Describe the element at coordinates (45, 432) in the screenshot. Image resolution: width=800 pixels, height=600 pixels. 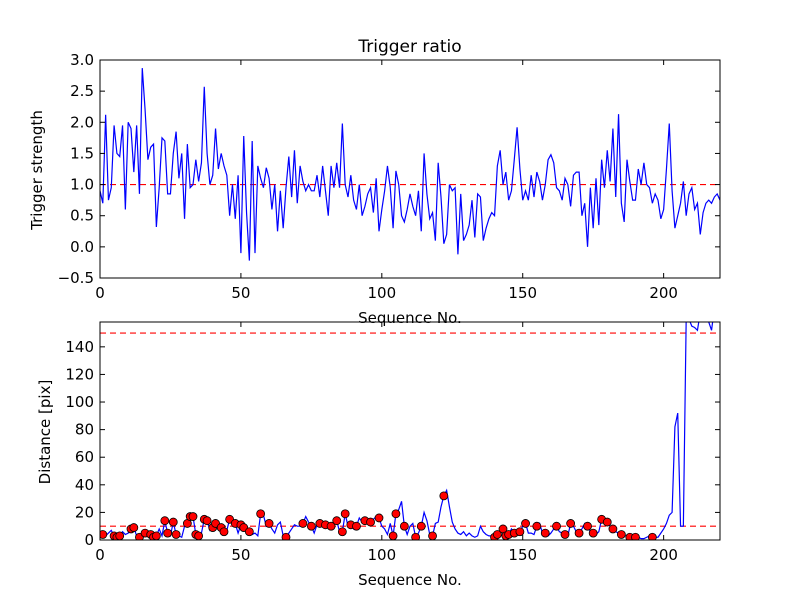
I see `y-axis-label: Distance [pix]` at that location.